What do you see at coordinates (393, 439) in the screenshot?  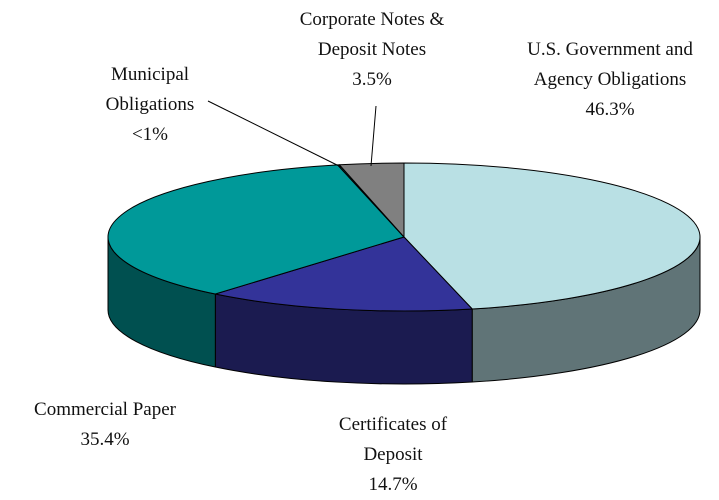 I see `category-label: Certificates of Deposit` at bounding box center [393, 439].